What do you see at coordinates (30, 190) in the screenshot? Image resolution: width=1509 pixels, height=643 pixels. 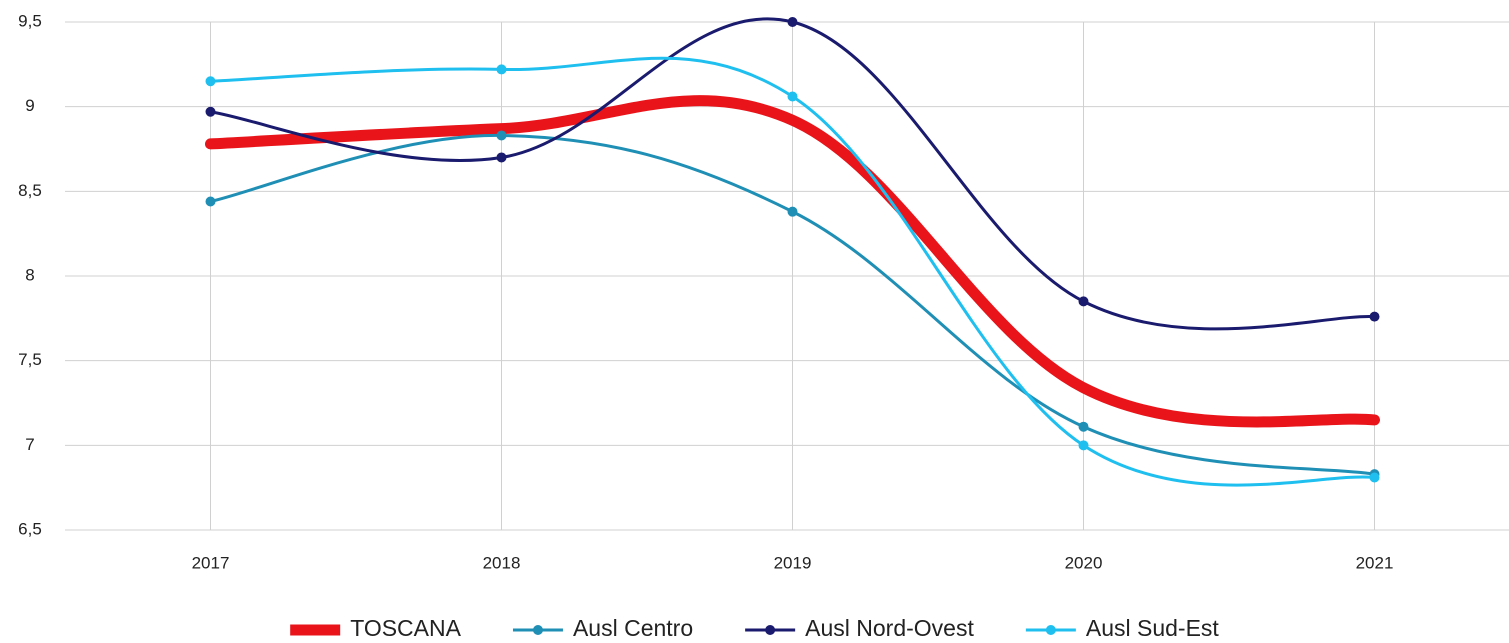 I see `y-tick-label: 8,5` at bounding box center [30, 190].